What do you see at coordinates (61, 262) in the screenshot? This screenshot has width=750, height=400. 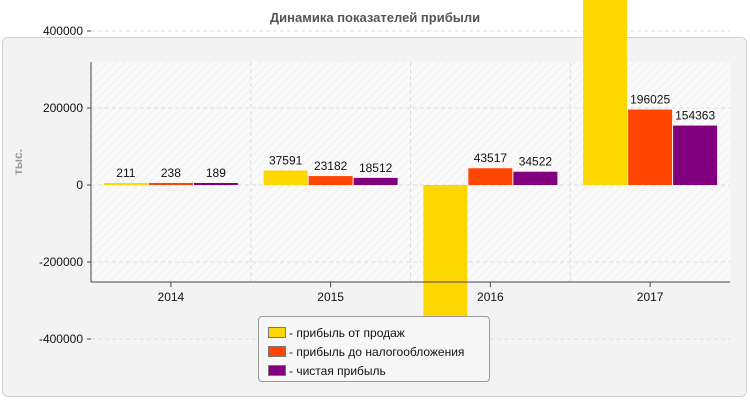 I see `y-tick-label: -200000` at bounding box center [61, 262].